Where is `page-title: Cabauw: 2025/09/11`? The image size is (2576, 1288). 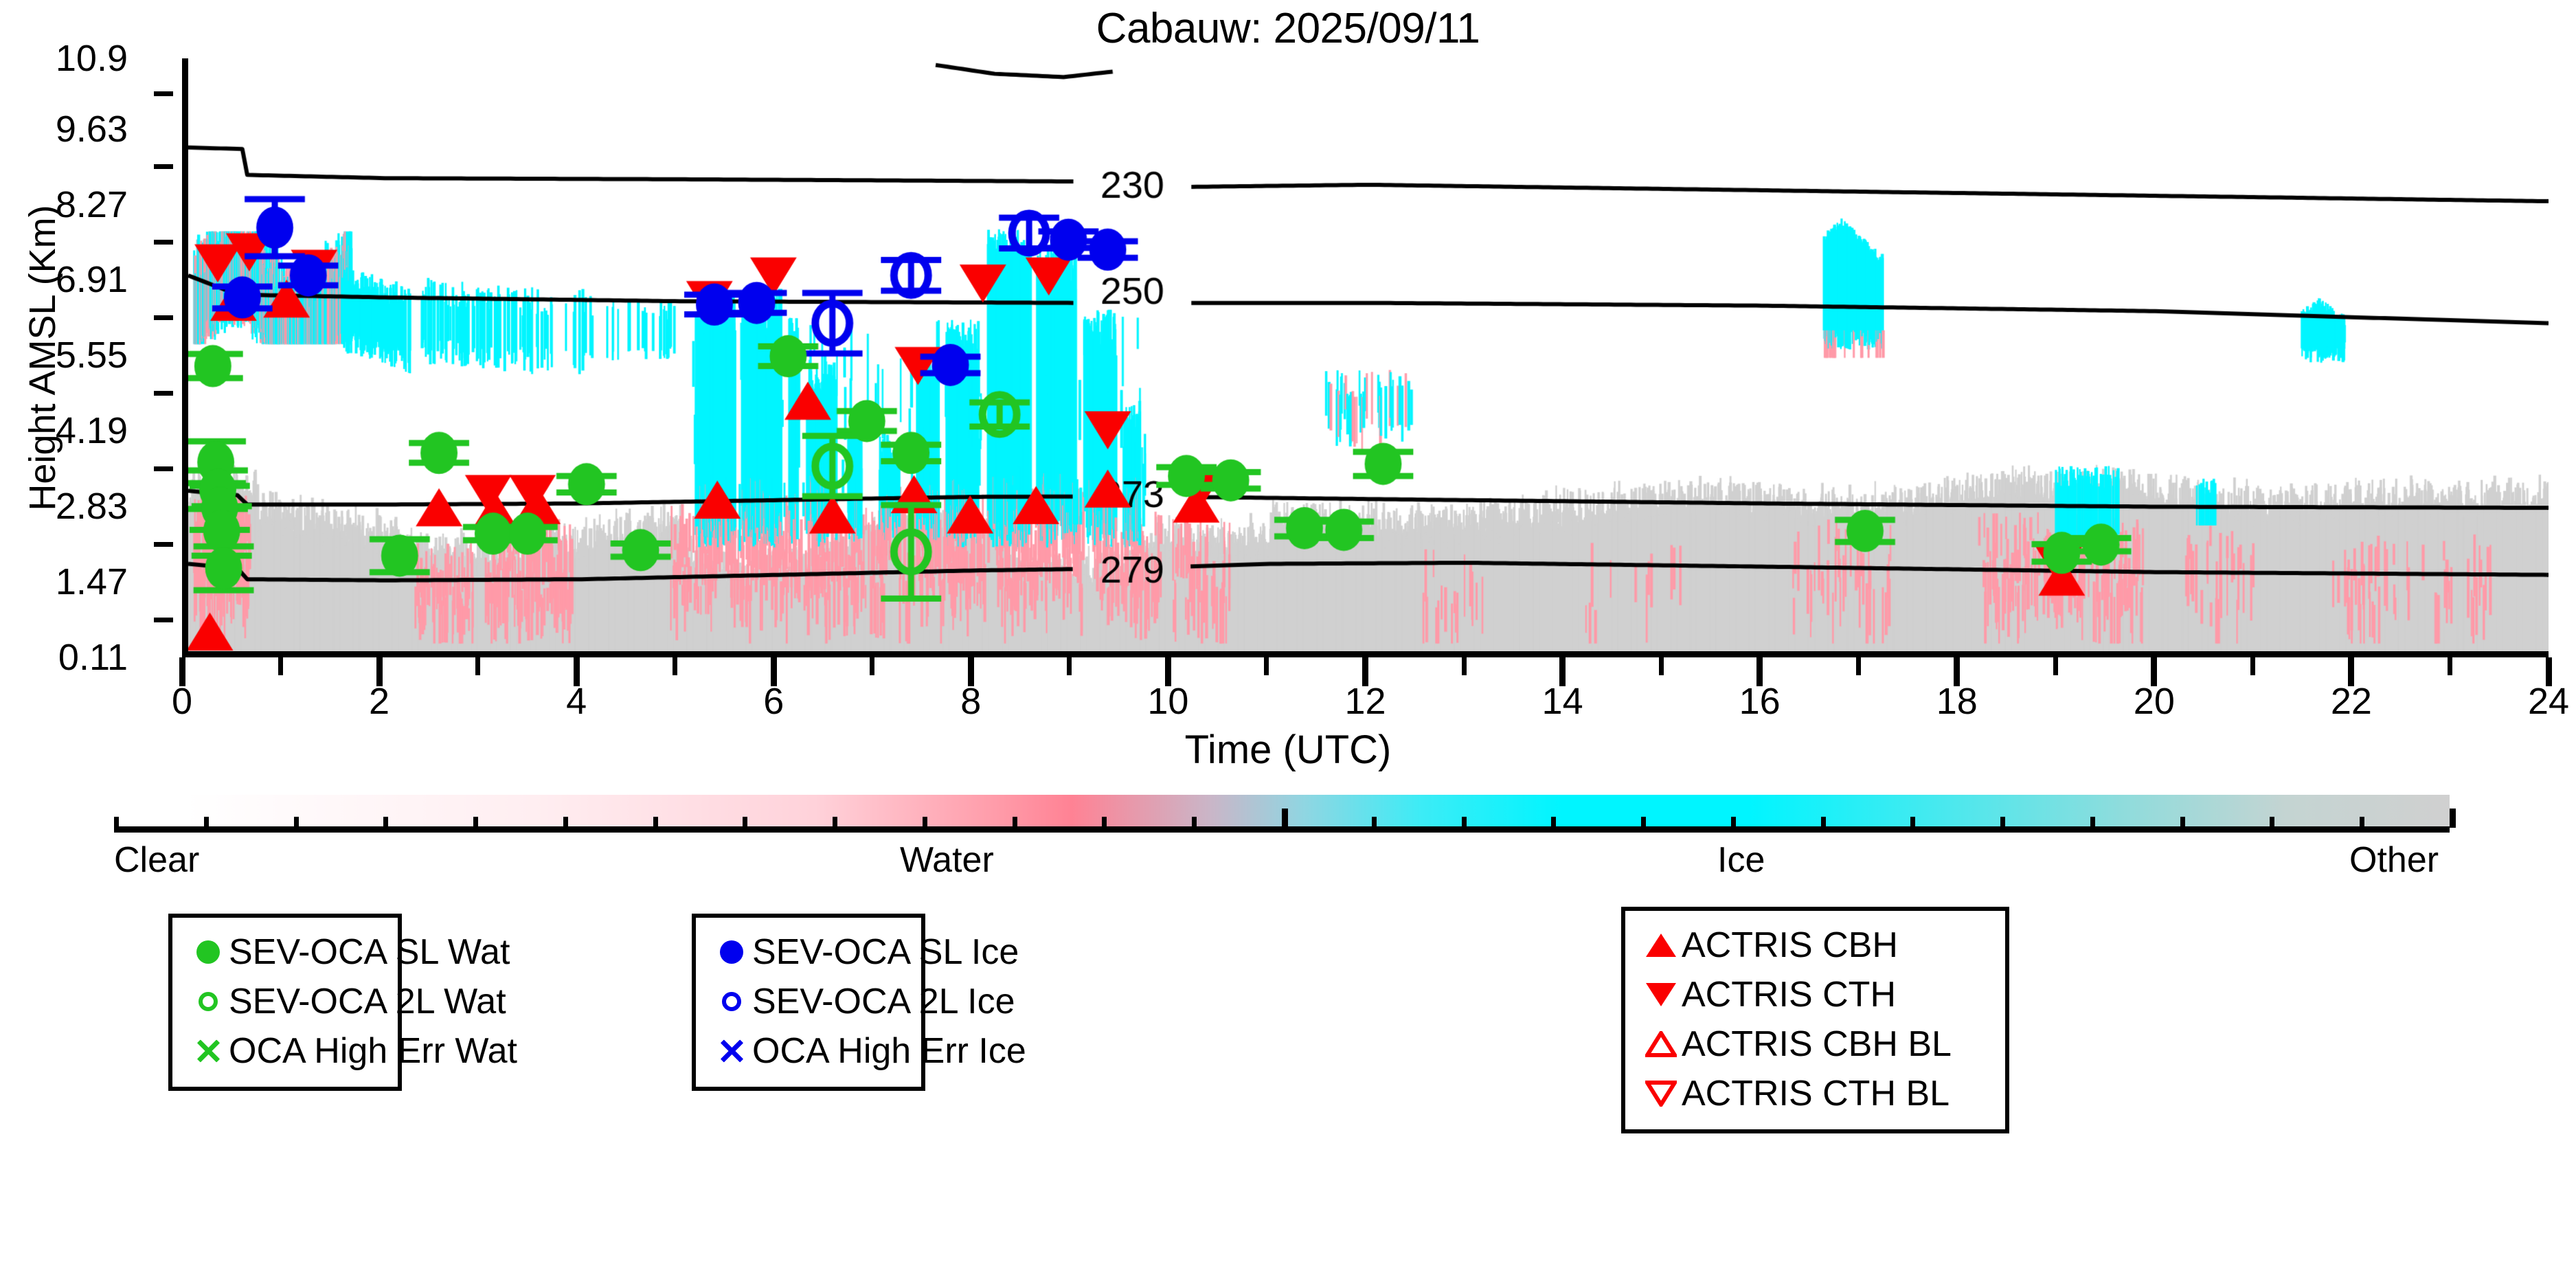
page-title: Cabauw: 2025/09/11 is located at coordinates (1288, 28).